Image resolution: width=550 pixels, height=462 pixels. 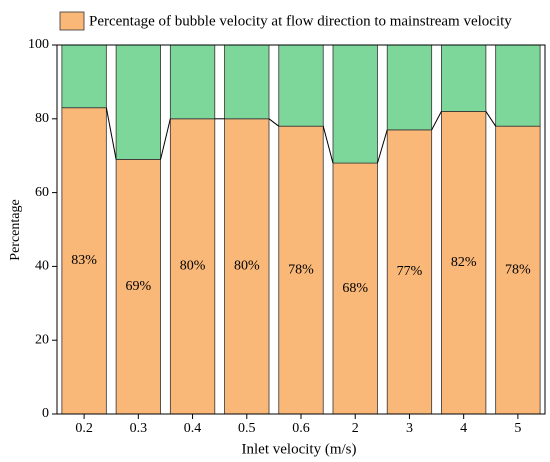 I want to click on x-tick-label: 0.3, so click(x=139, y=428).